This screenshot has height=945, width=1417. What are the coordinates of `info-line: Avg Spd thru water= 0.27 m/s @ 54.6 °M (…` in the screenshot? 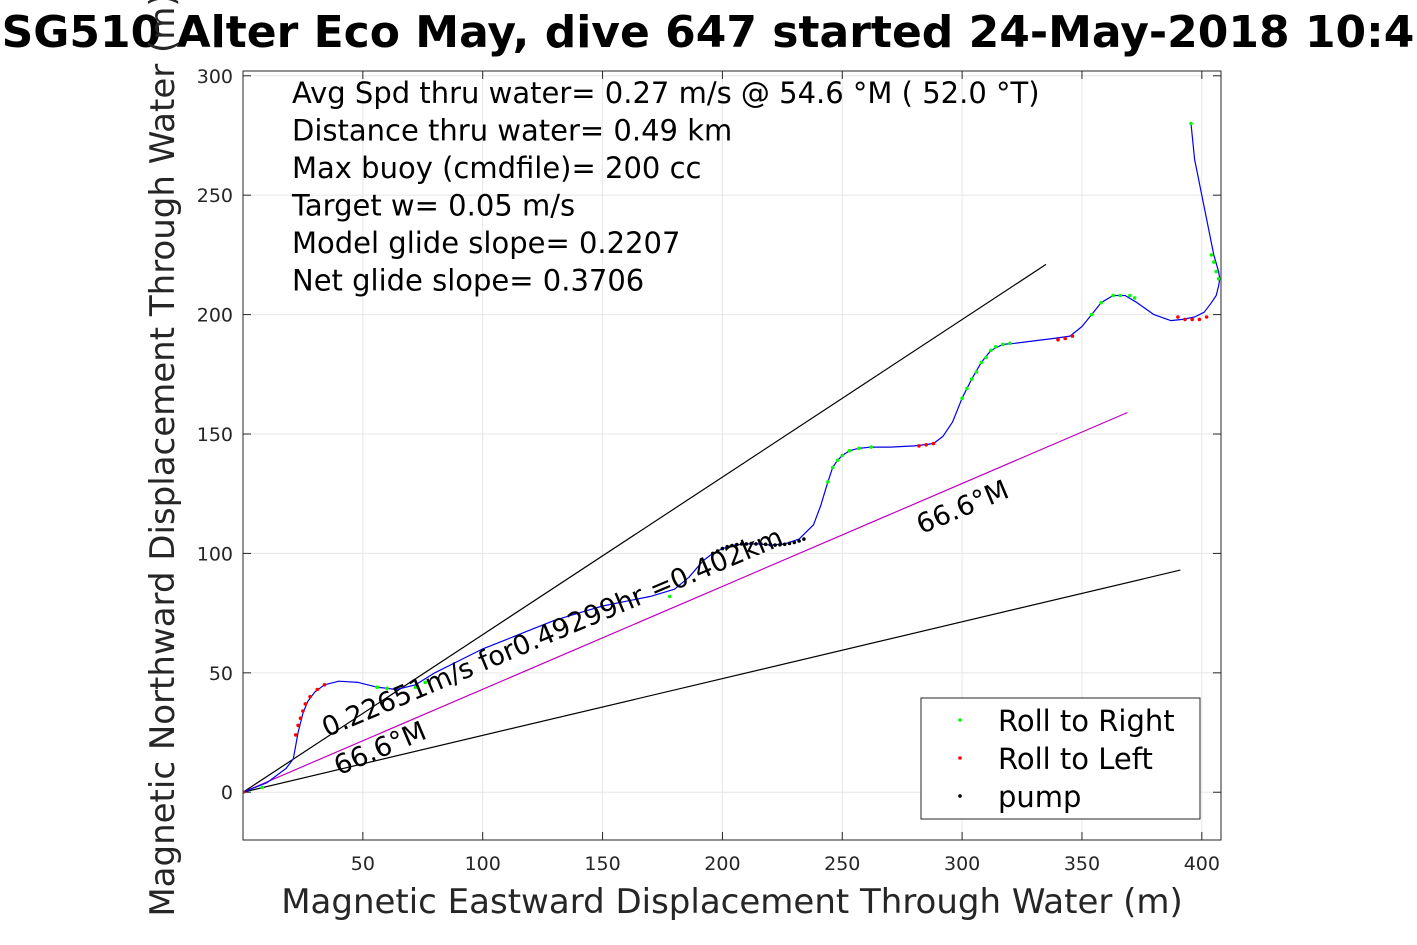 It's located at (666, 93).